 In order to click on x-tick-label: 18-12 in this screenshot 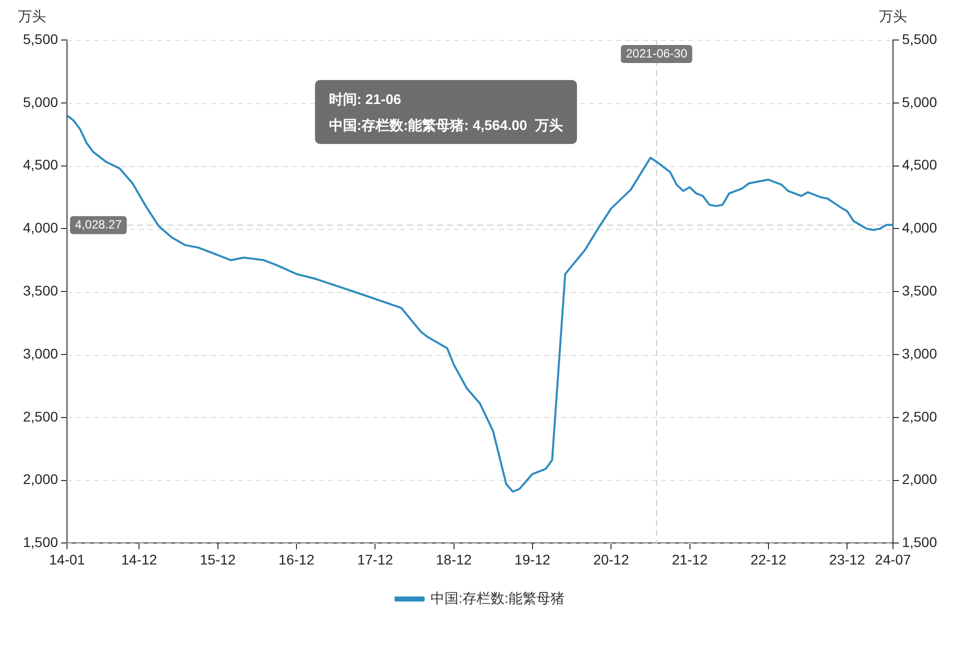, I will do `click(454, 559)`.